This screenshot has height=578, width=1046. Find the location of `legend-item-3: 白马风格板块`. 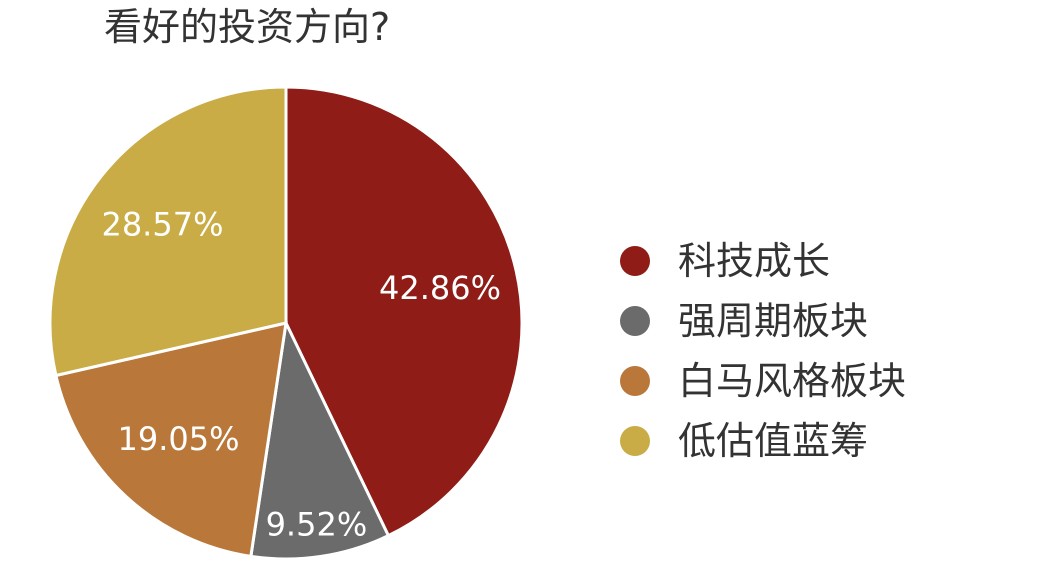

legend-item-3: 白马风格板块 is located at coordinates (763, 381).